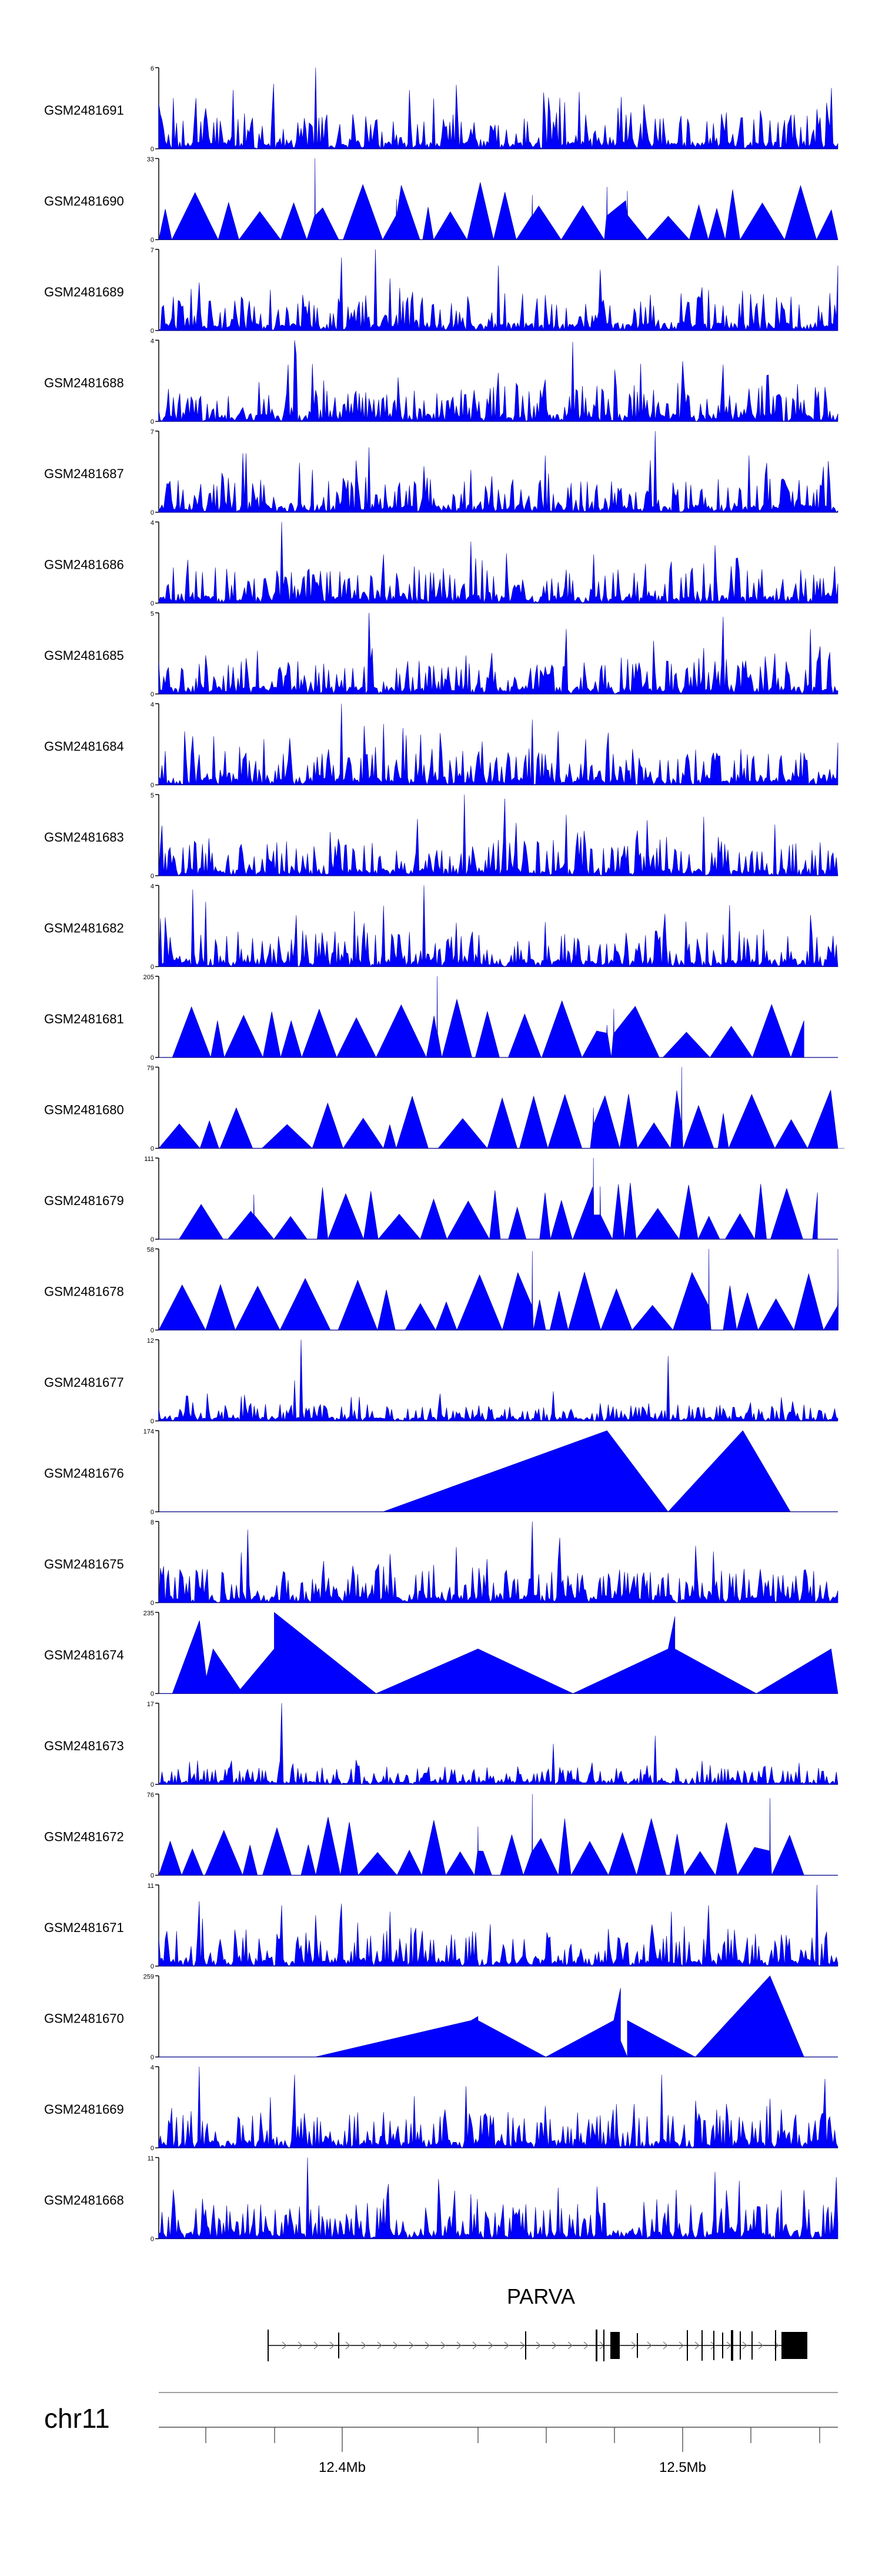 This screenshot has height=2576, width=882. What do you see at coordinates (441, 1290) in the screenshot?
I see `track-GSM2481678: GSM2481678 58 0` at bounding box center [441, 1290].